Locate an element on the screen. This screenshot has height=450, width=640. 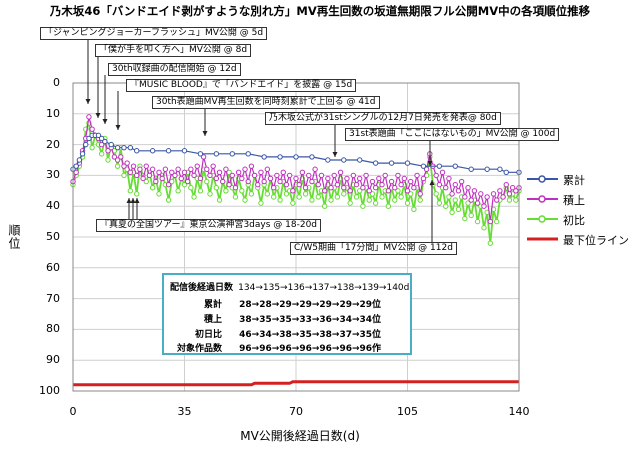
info-header-value: 134→135→136→137→138→139→140d is located at coordinates (324, 288).